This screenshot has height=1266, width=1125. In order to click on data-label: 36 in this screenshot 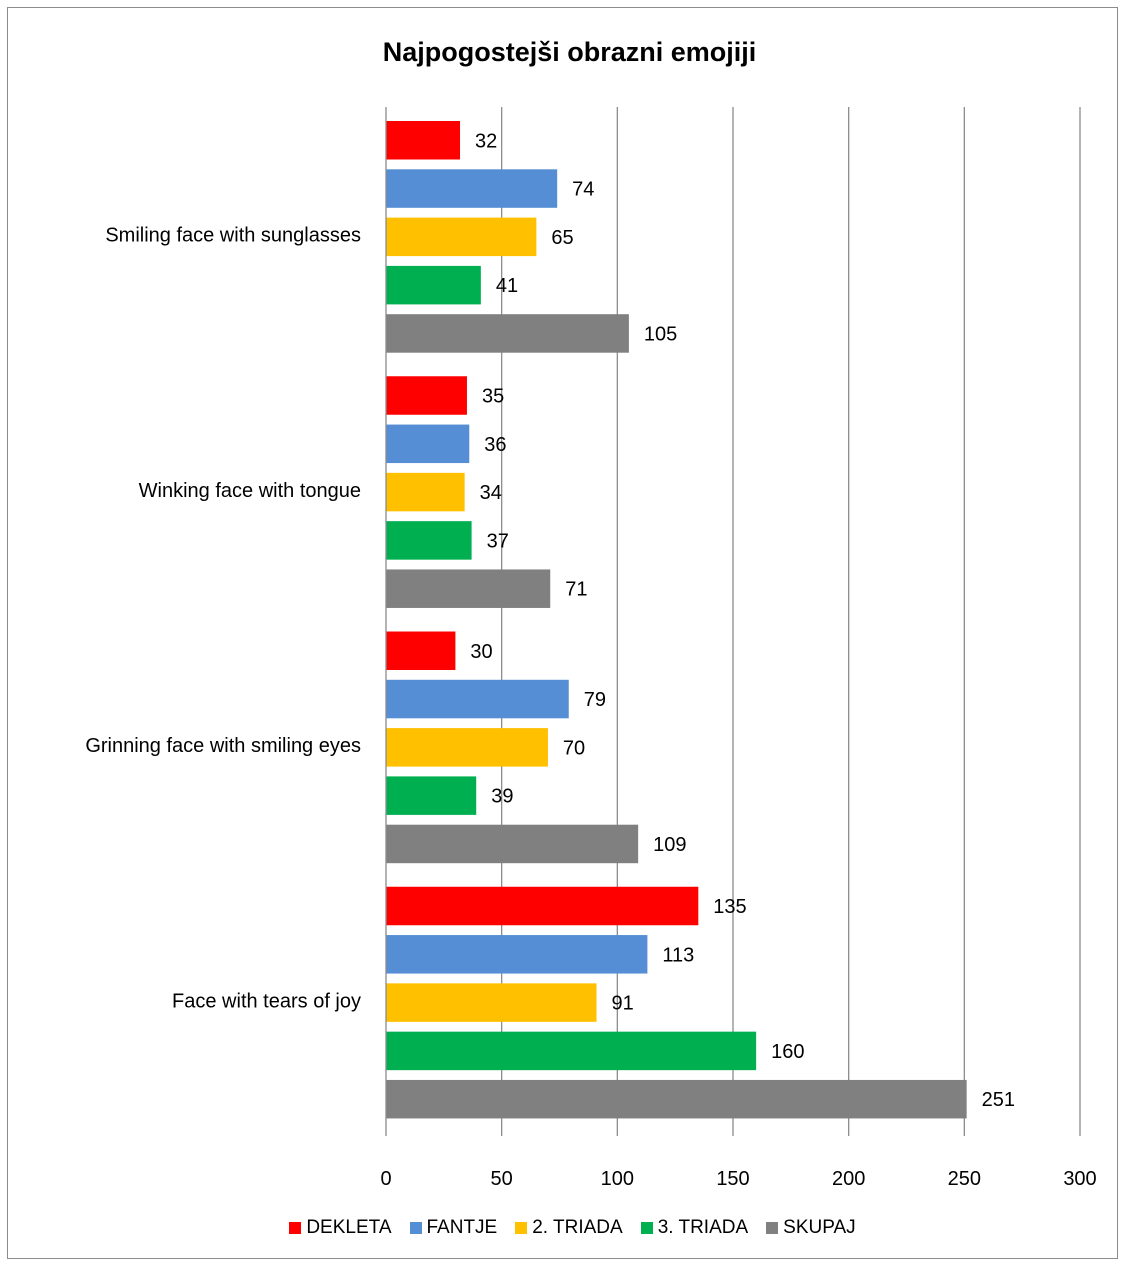, I will do `click(495, 445)`.